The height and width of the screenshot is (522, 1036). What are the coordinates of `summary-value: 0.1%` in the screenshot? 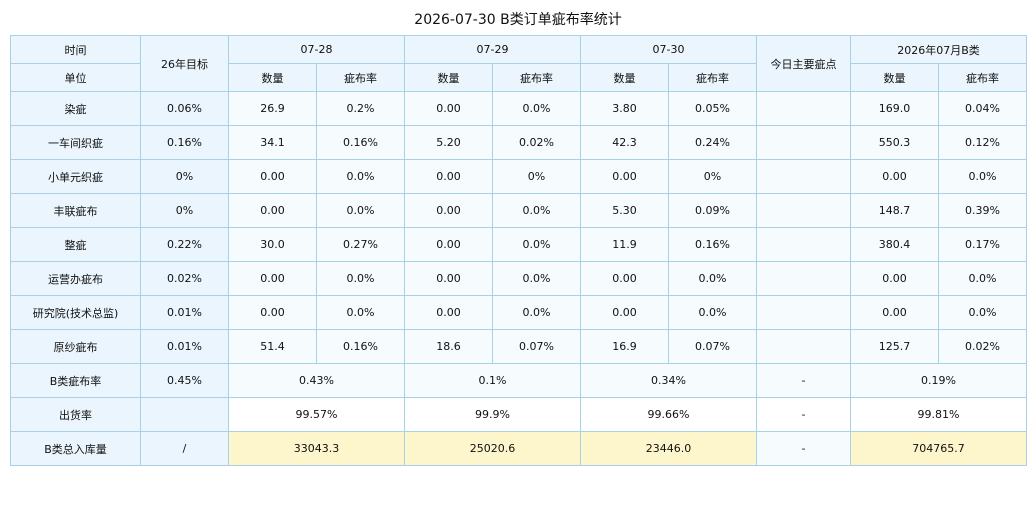 It's located at (492, 380).